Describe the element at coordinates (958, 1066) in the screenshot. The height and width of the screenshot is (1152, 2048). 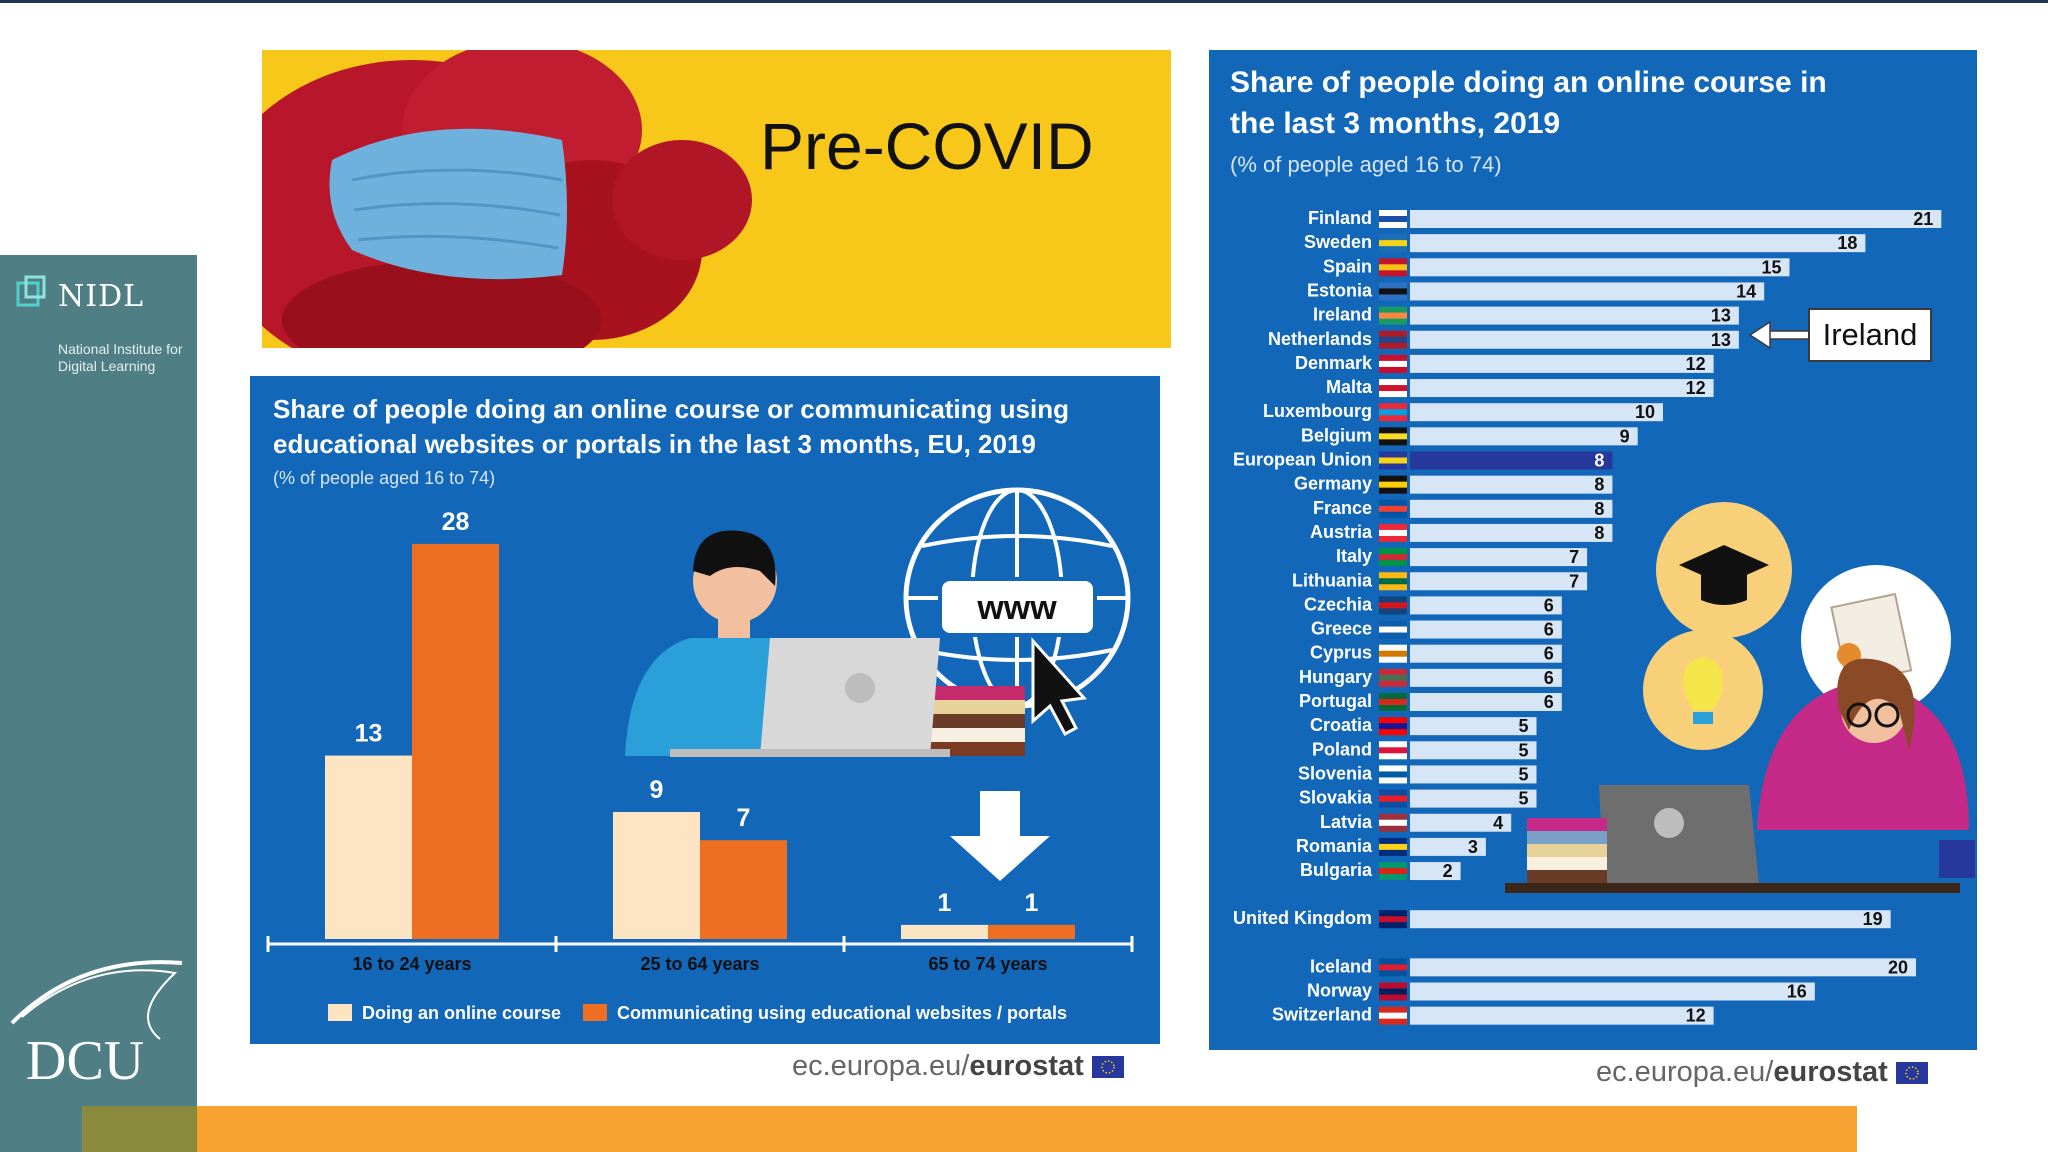
I see `left-source: ec.europa.eu/eurostat` at that location.